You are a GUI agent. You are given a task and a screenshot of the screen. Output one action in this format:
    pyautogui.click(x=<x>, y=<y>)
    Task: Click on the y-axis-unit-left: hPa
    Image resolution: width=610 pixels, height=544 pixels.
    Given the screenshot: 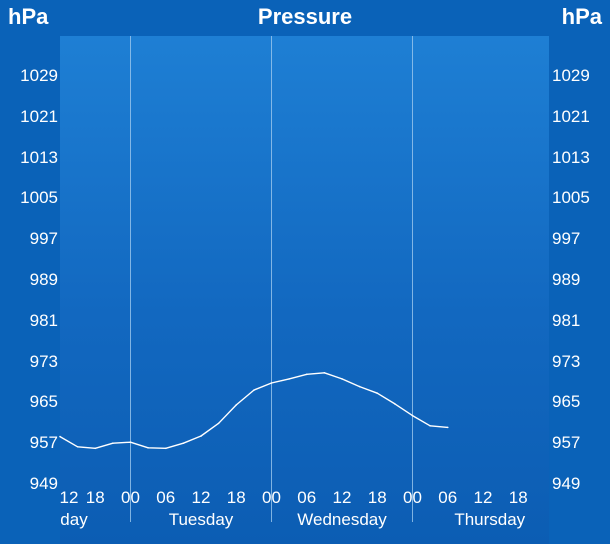 What is the action you would take?
    pyautogui.click(x=28, y=16)
    